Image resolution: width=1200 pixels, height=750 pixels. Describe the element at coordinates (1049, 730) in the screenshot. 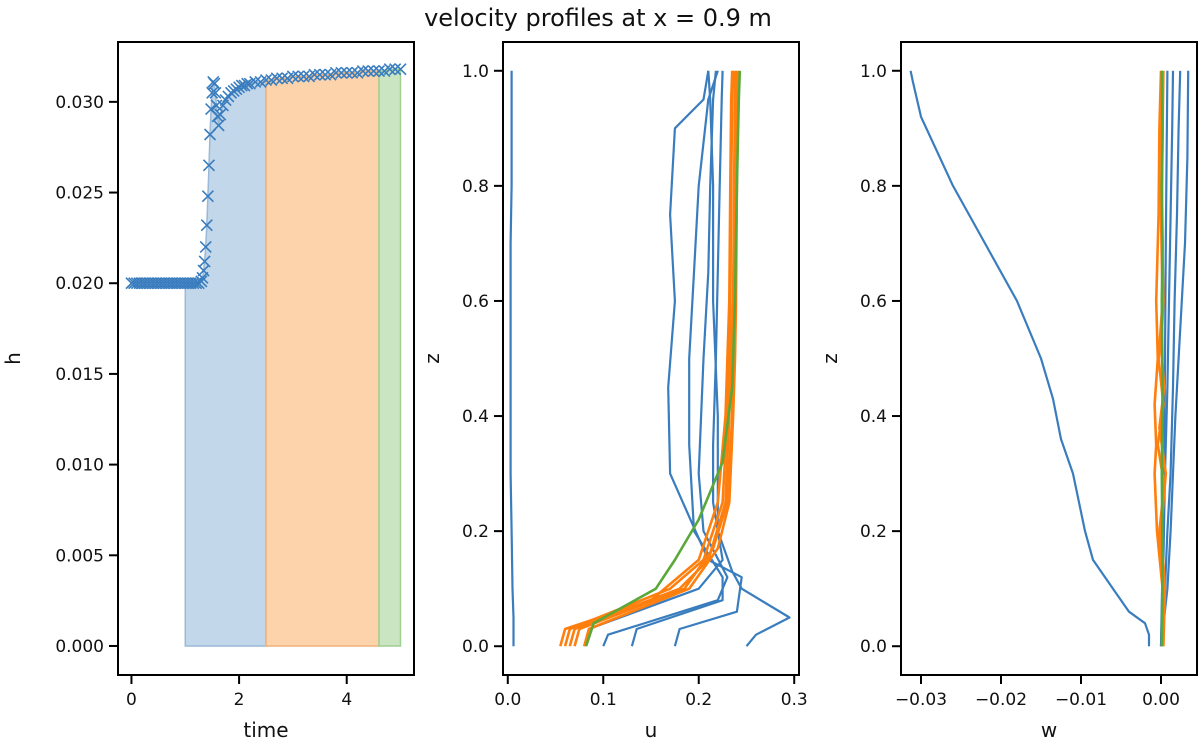

I see `panel-w-xlabel: w` at that location.